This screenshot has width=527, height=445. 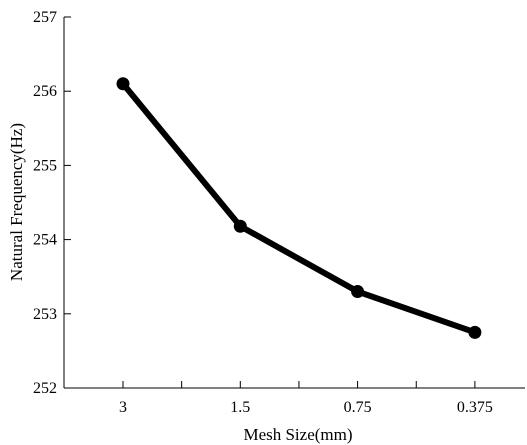 I want to click on y-tick-label: 256, so click(x=45, y=91).